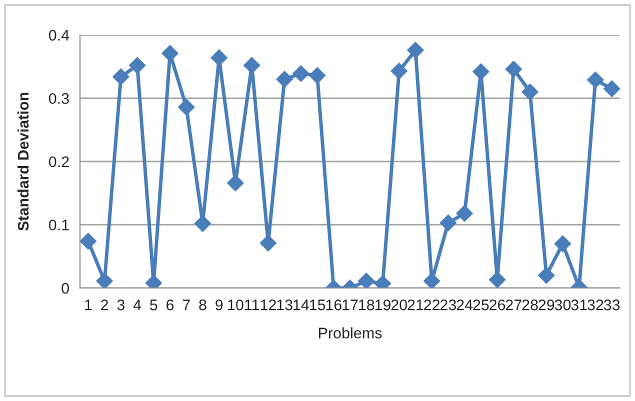 The image size is (635, 401). I want to click on x-tick-label: 3, so click(120, 305).